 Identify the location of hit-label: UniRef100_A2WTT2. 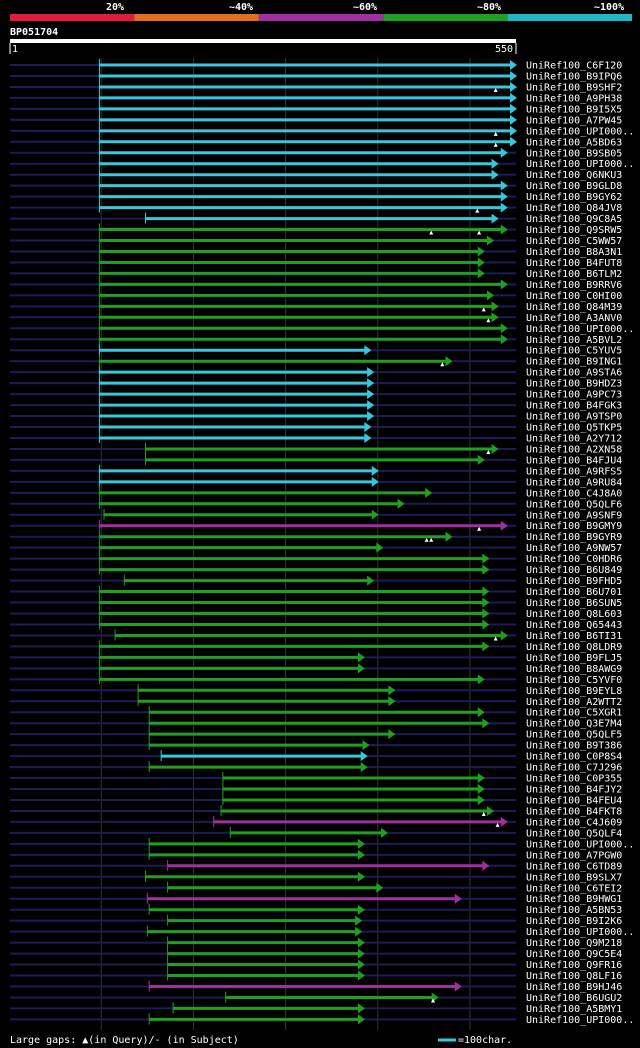
(574, 702).